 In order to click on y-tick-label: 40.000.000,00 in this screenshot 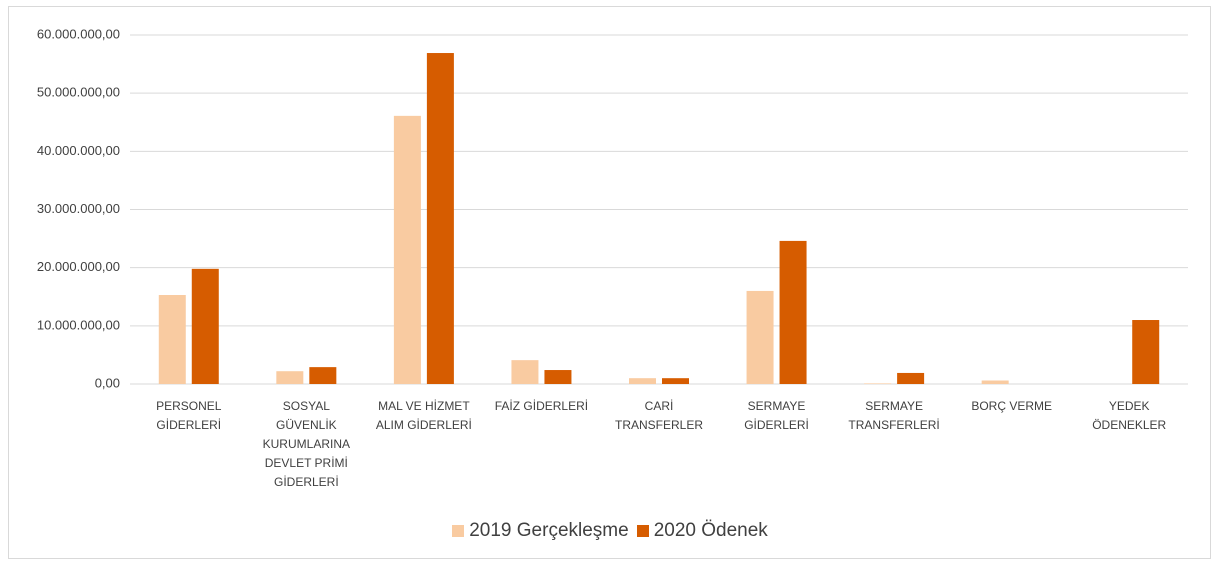, I will do `click(78, 150)`.